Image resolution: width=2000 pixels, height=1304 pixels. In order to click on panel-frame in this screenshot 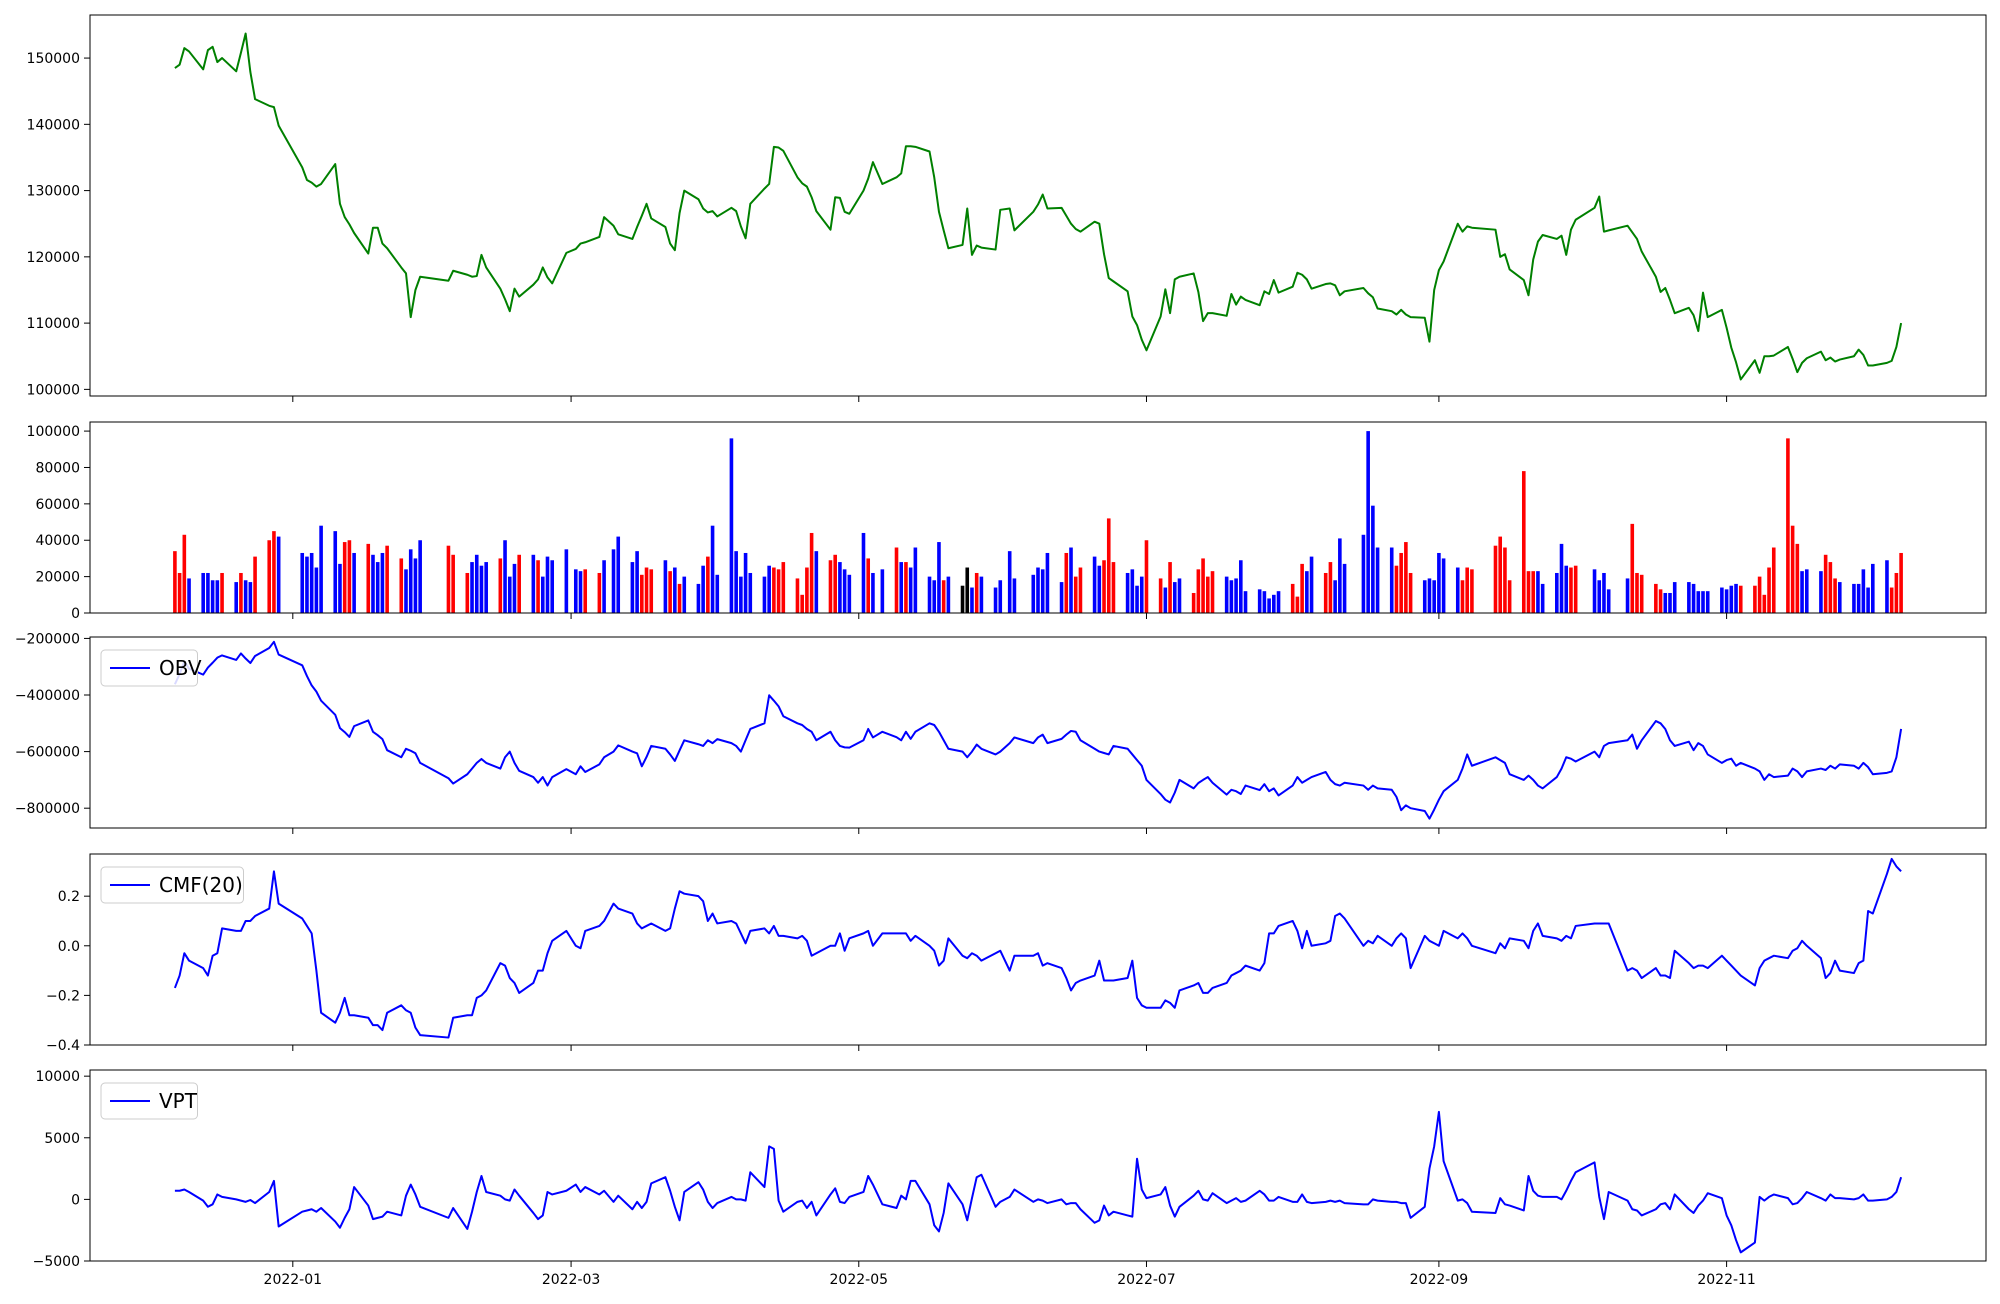, I will do `click(1038, 1165)`.